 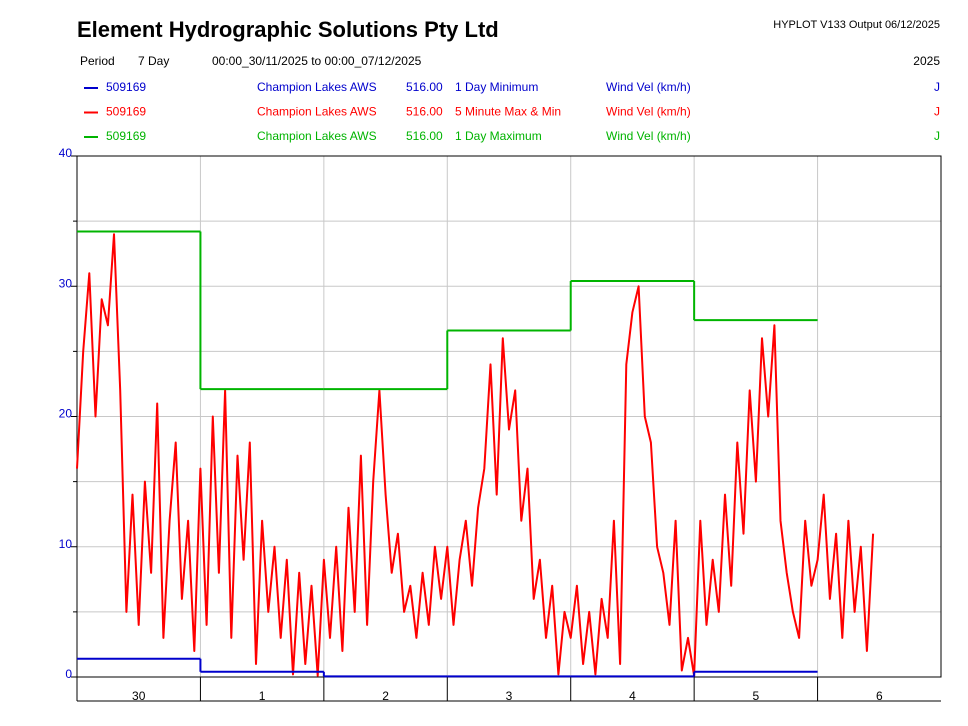 What do you see at coordinates (66, 414) in the screenshot?
I see `y-tick-label: 20` at bounding box center [66, 414].